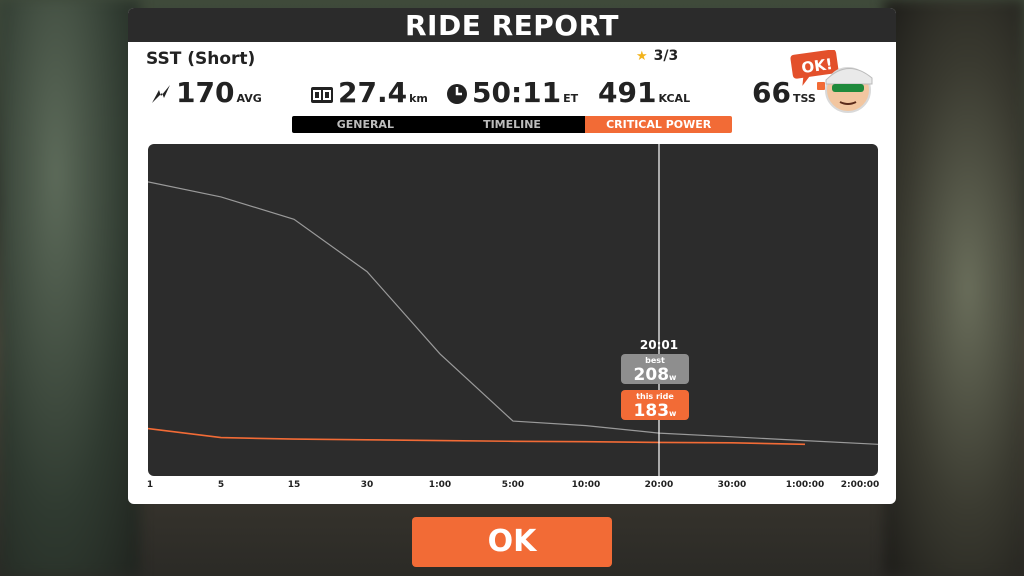 This screenshot has width=1024, height=576. I want to click on x-tick-label: 30, so click(367, 485).